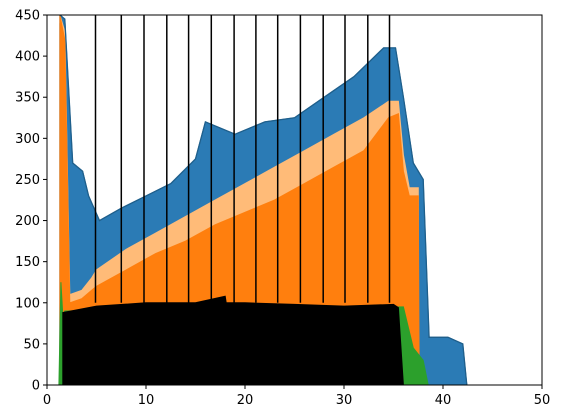 The height and width of the screenshot is (418, 561). I want to click on y-tick-label: 250, so click(27, 180).